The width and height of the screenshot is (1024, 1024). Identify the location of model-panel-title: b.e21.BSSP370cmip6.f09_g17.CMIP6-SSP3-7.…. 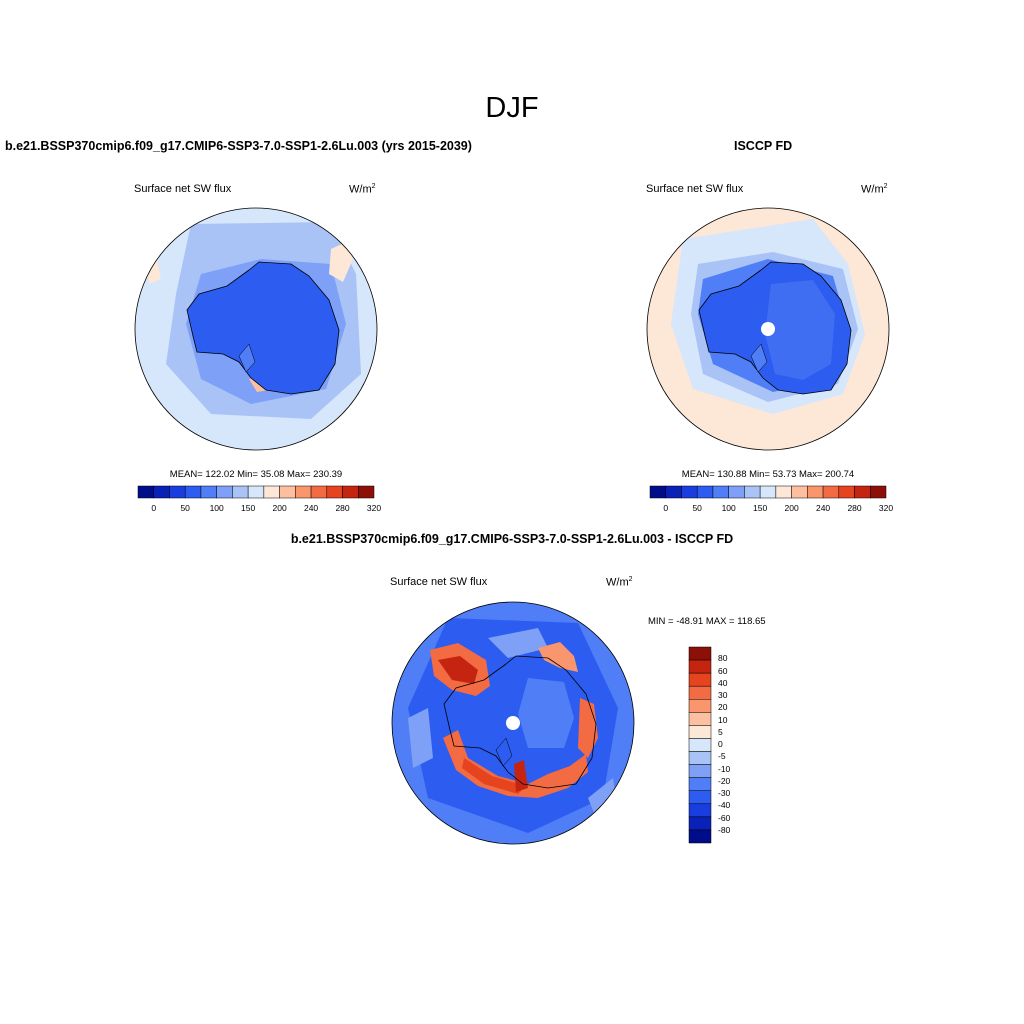
(238, 146).